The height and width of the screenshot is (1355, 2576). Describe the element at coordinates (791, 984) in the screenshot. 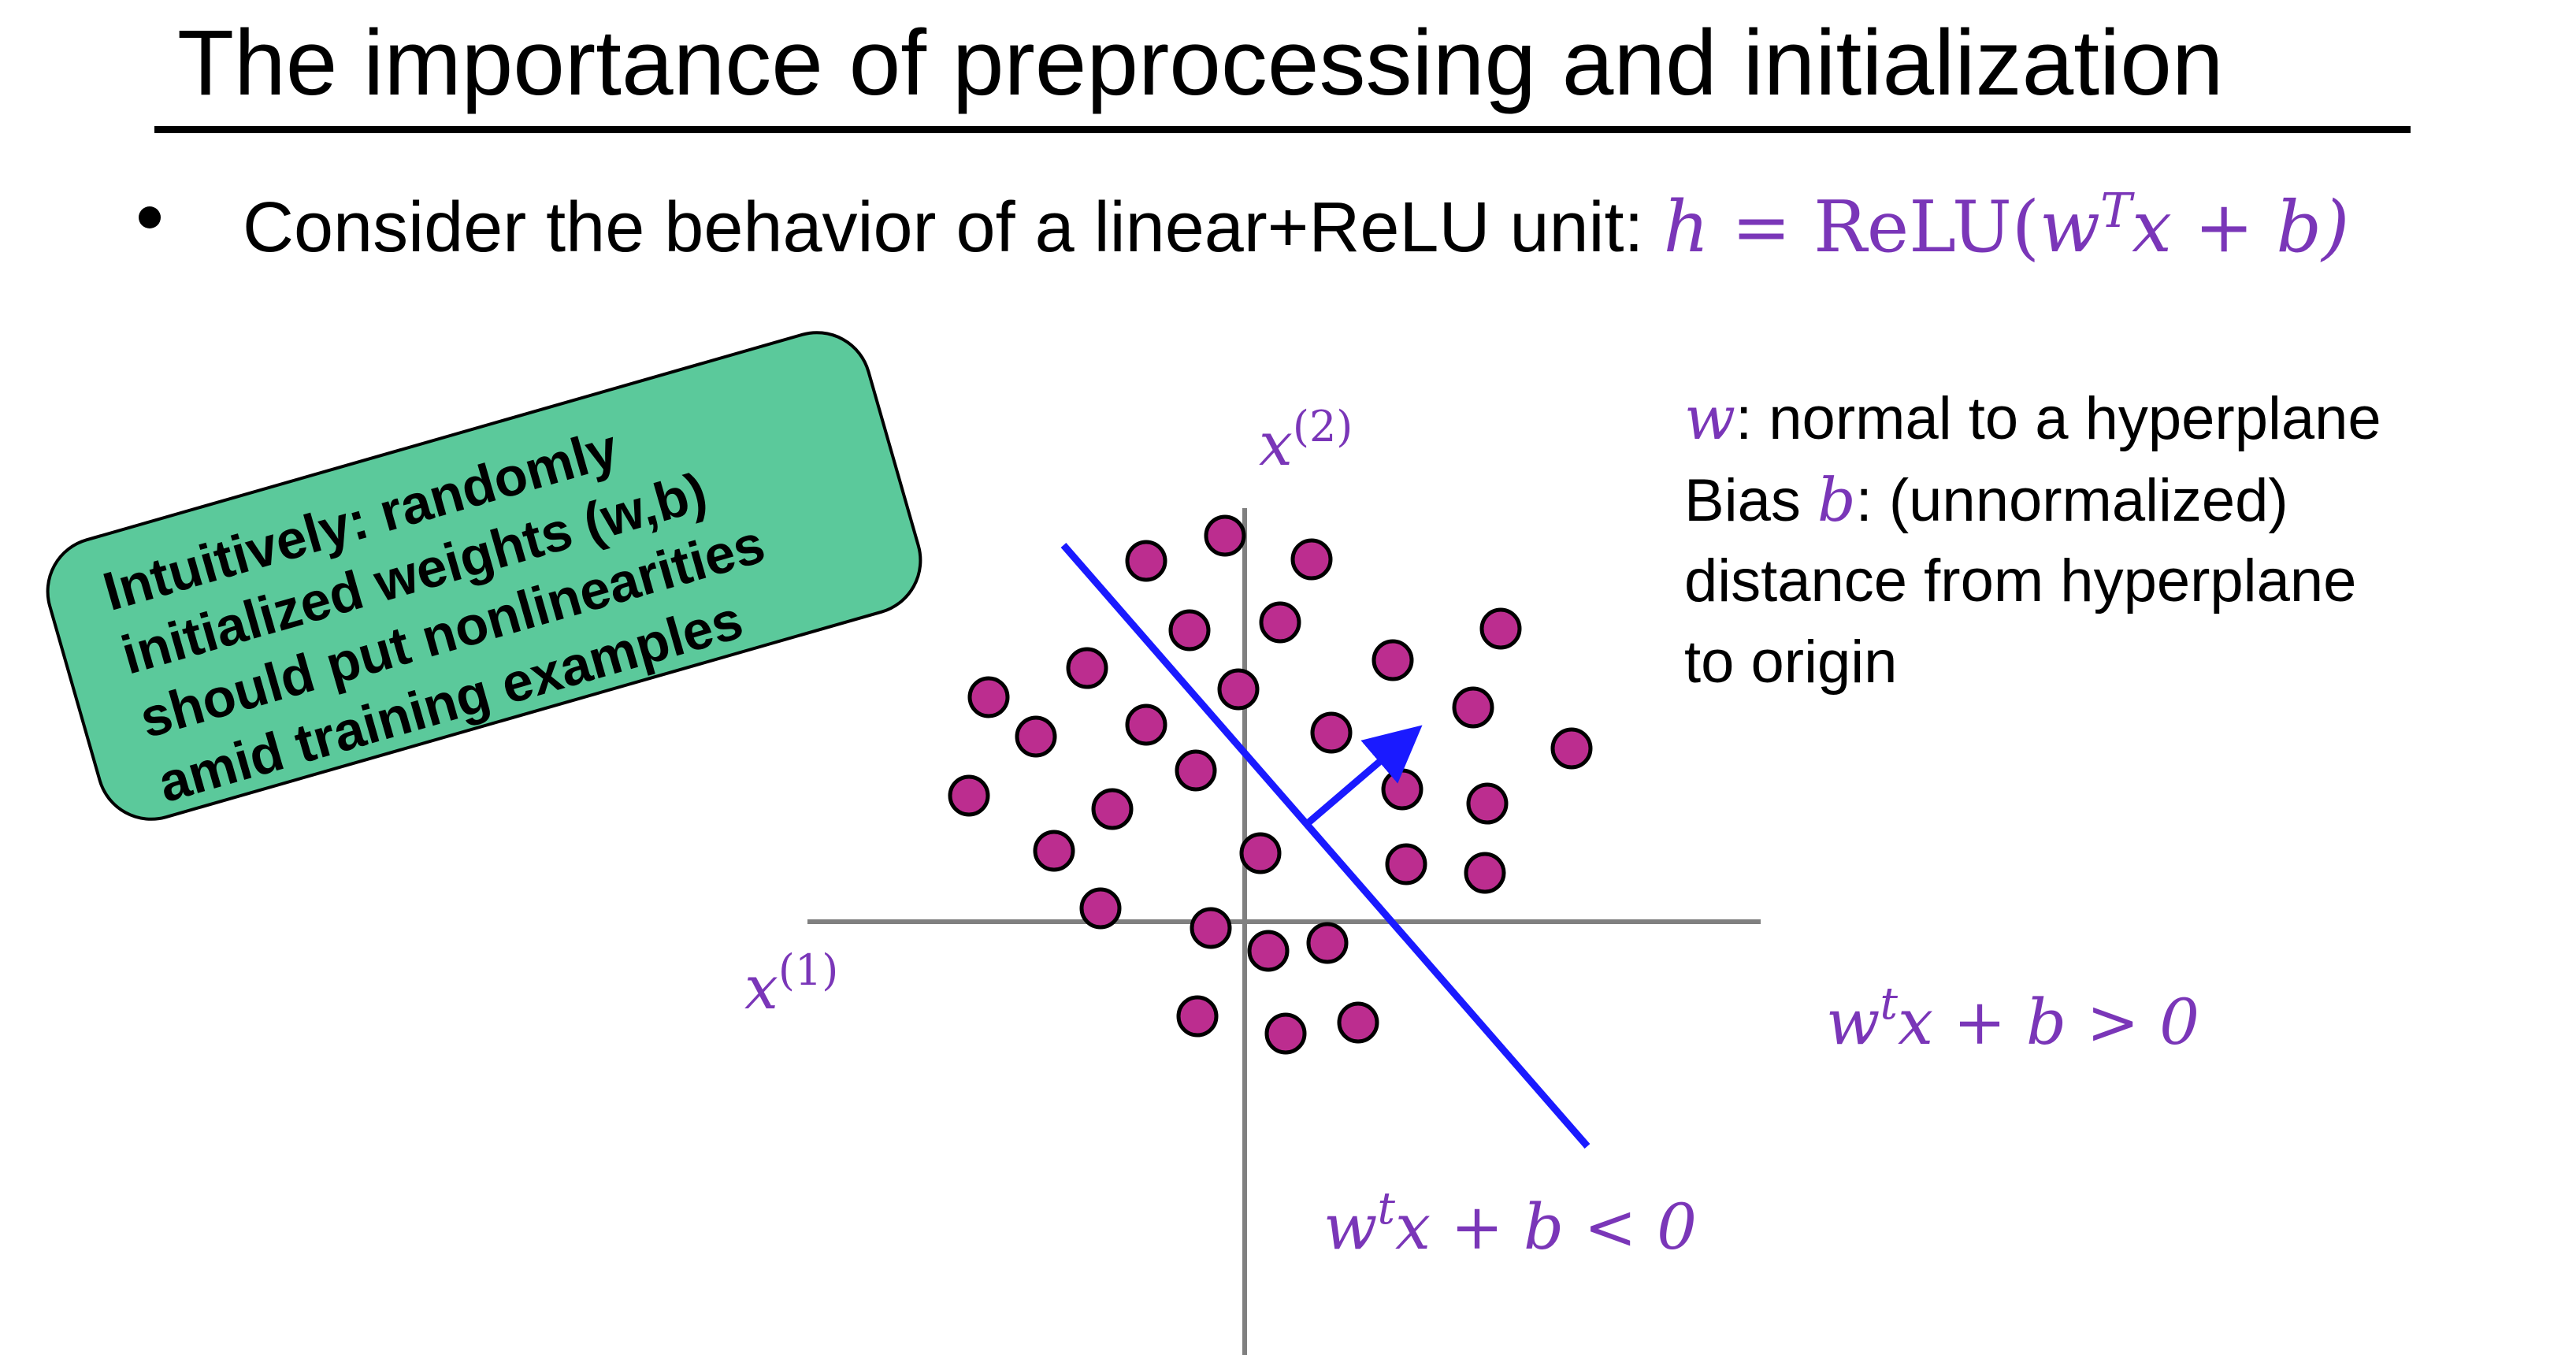

I see `x1-axis-label: x(1)` at that location.